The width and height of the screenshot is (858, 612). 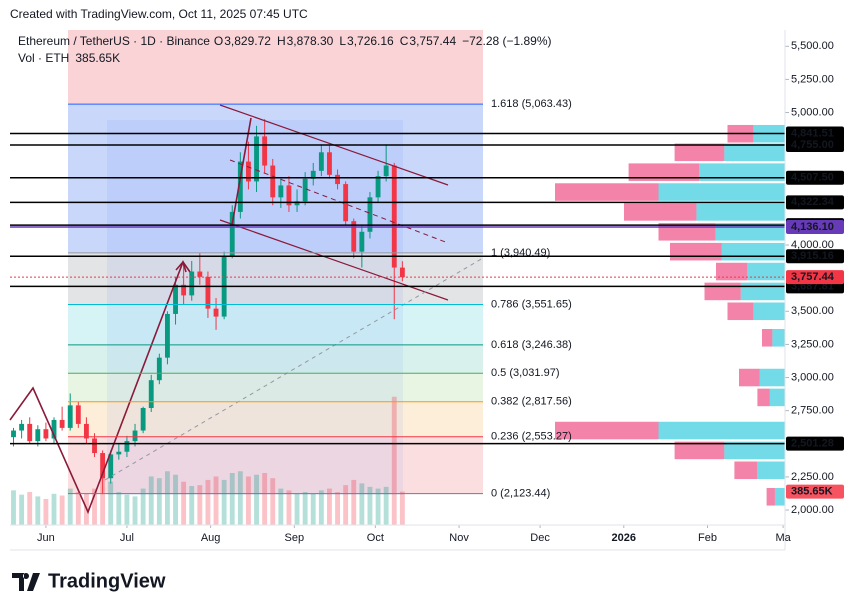 I want to click on fib-band, so click(x=275, y=359).